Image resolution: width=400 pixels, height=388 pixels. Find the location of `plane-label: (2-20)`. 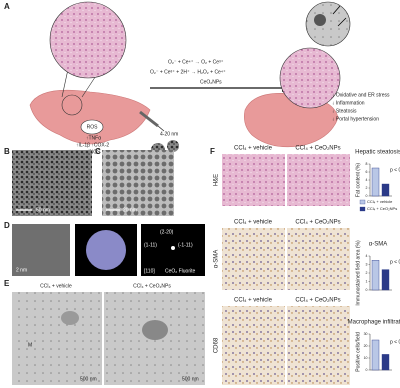

plane-label: (2-20) is located at coordinates (167, 232).